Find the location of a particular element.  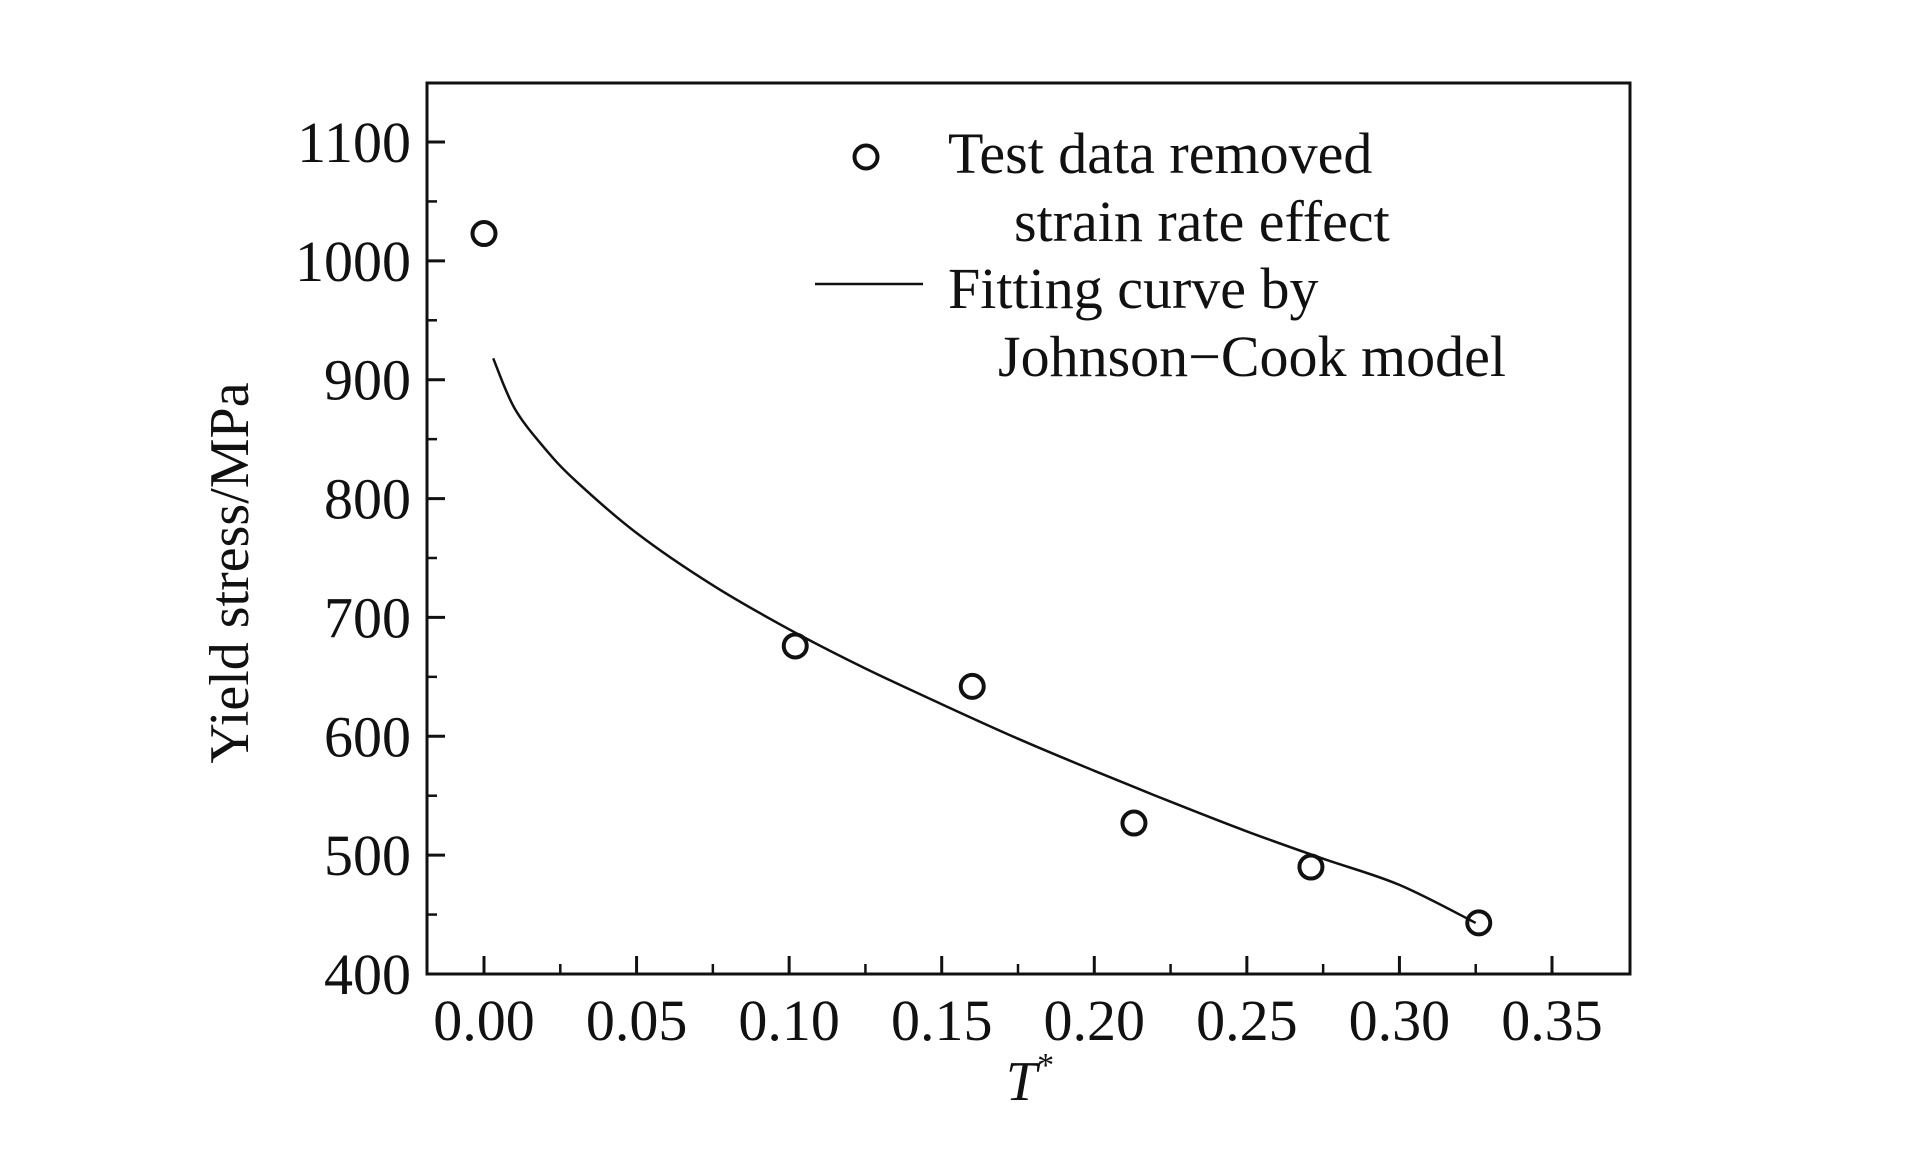

x-tick-label: 0.10 is located at coordinates (789, 1020).